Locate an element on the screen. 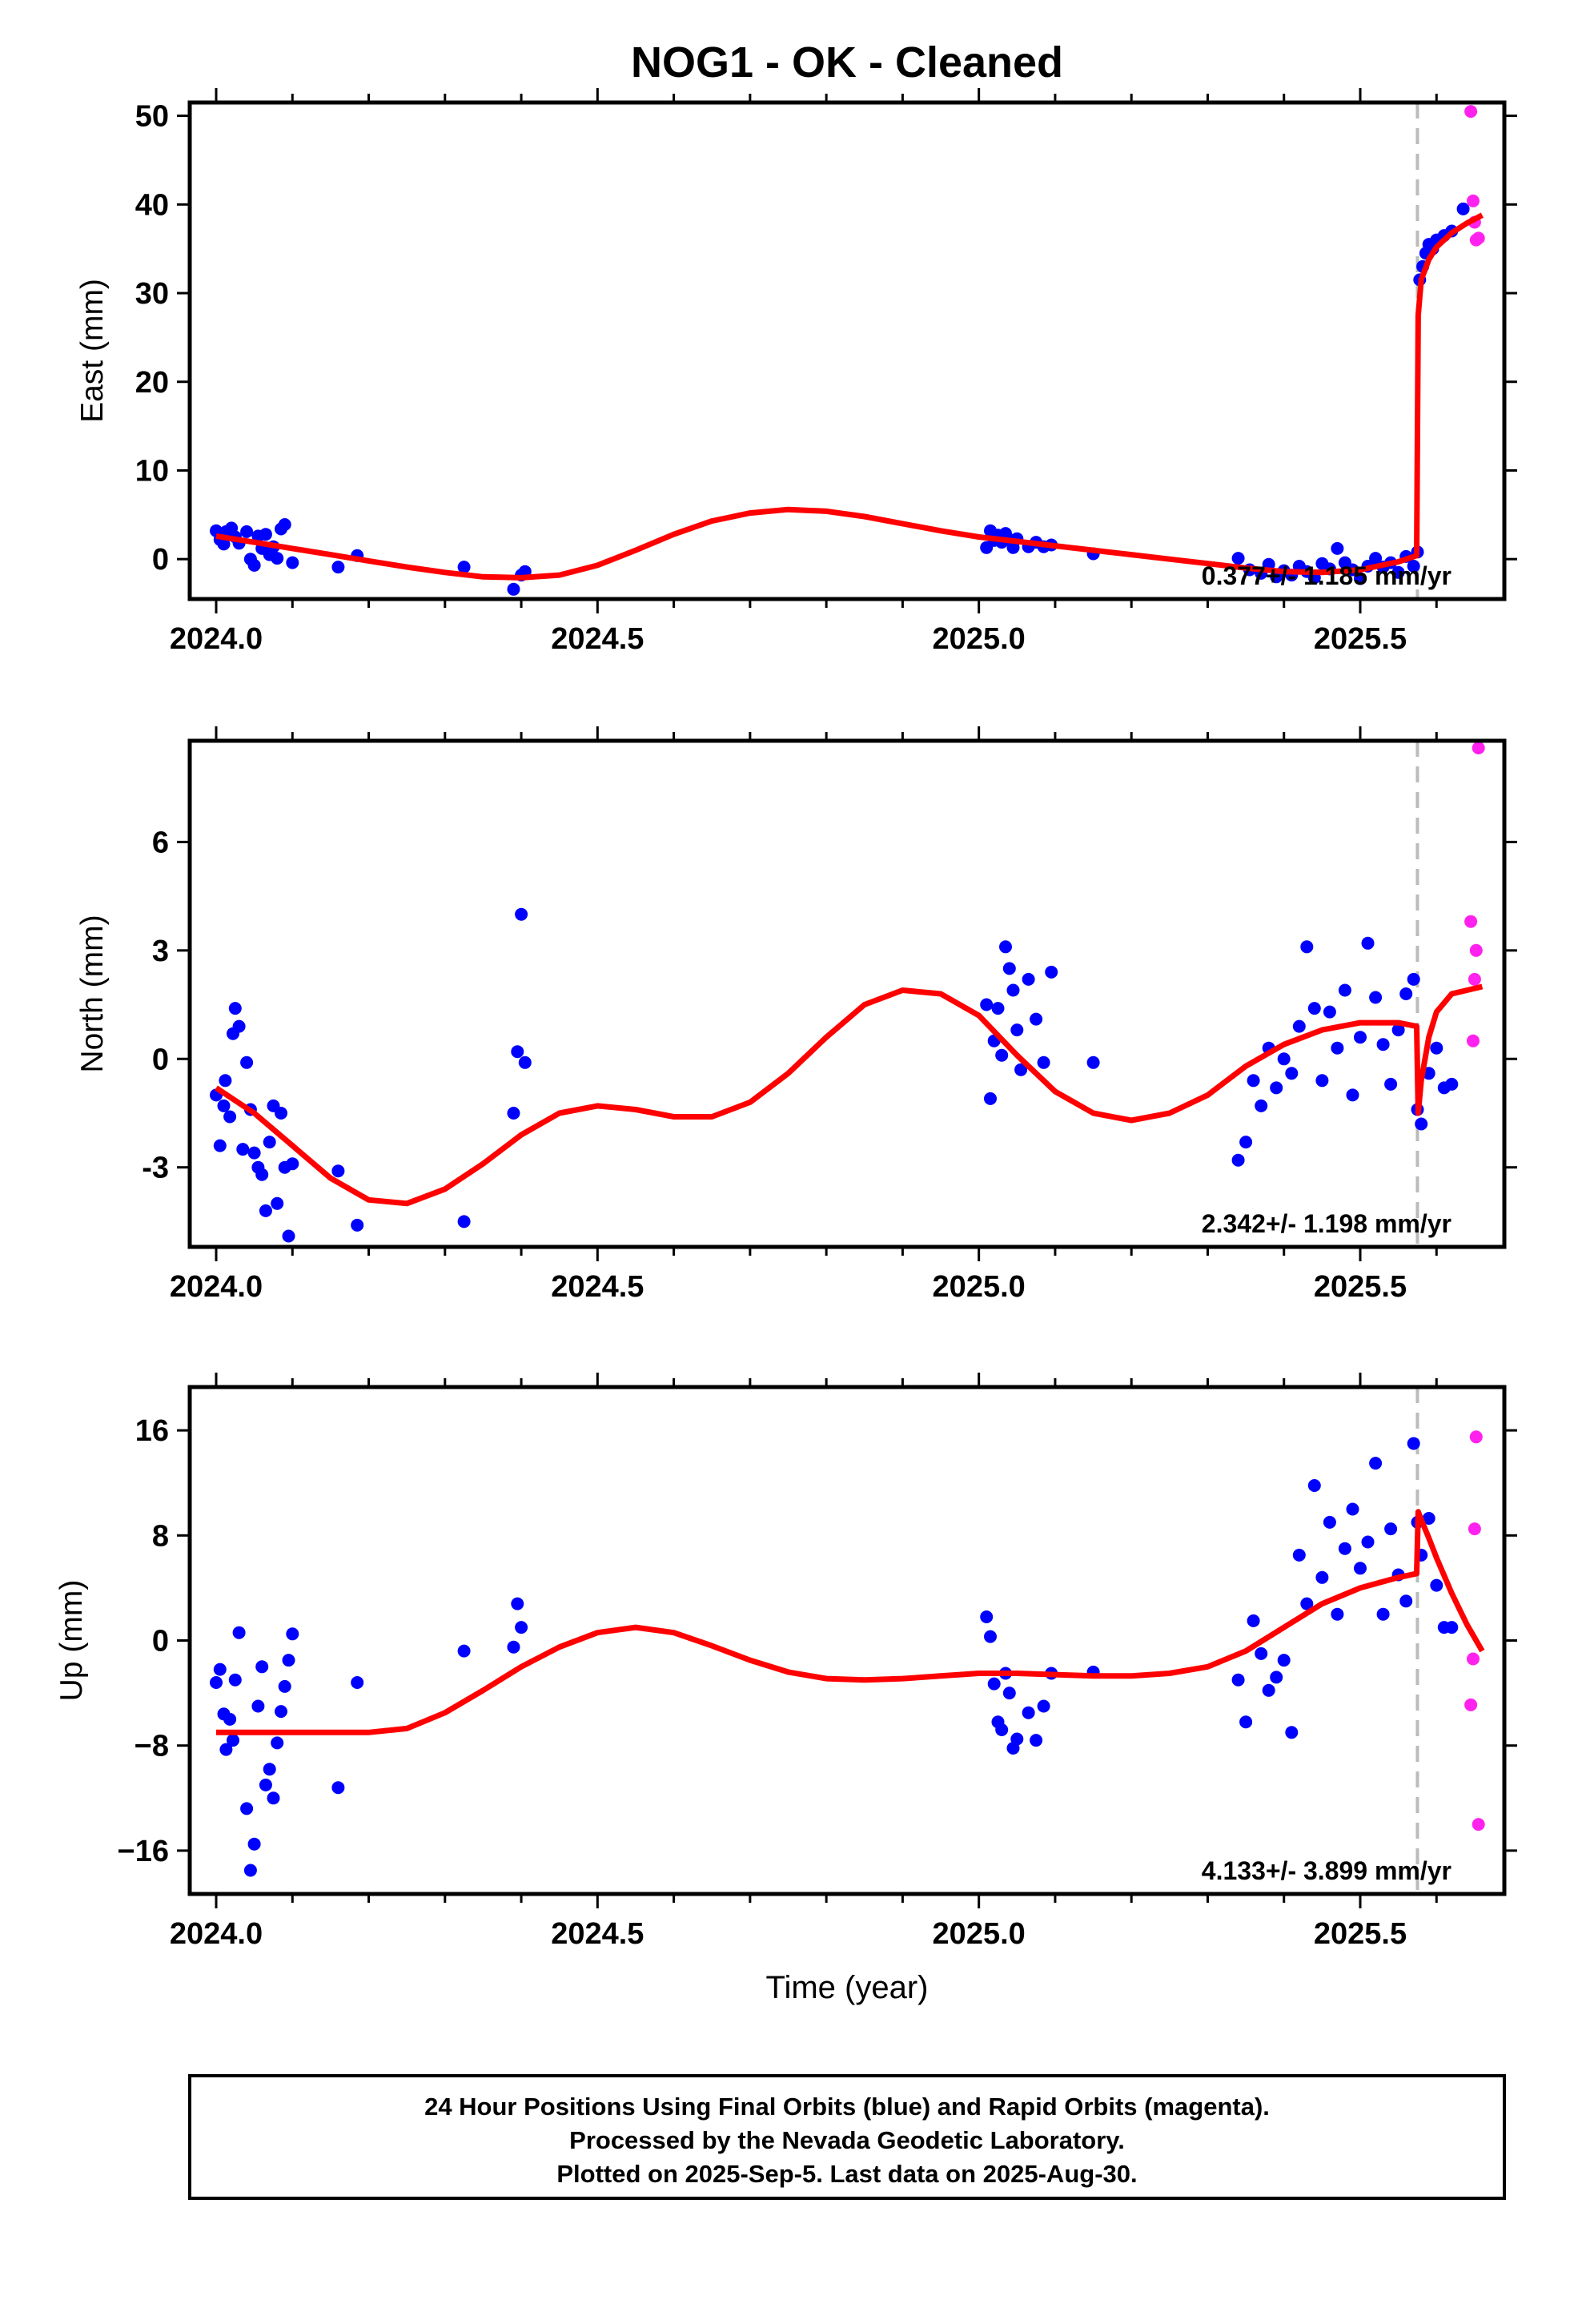 The height and width of the screenshot is (2324, 1582). y-tick-label: −8 is located at coordinates (152, 1746).